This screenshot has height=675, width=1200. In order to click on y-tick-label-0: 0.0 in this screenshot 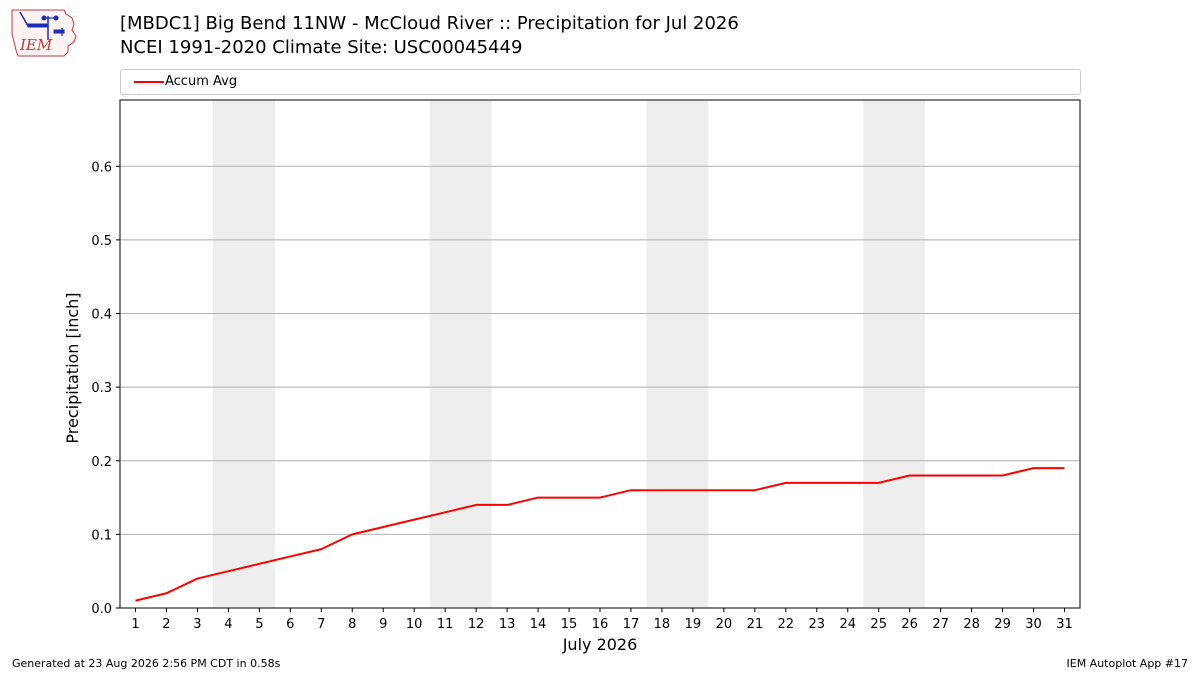, I will do `click(101, 609)`.